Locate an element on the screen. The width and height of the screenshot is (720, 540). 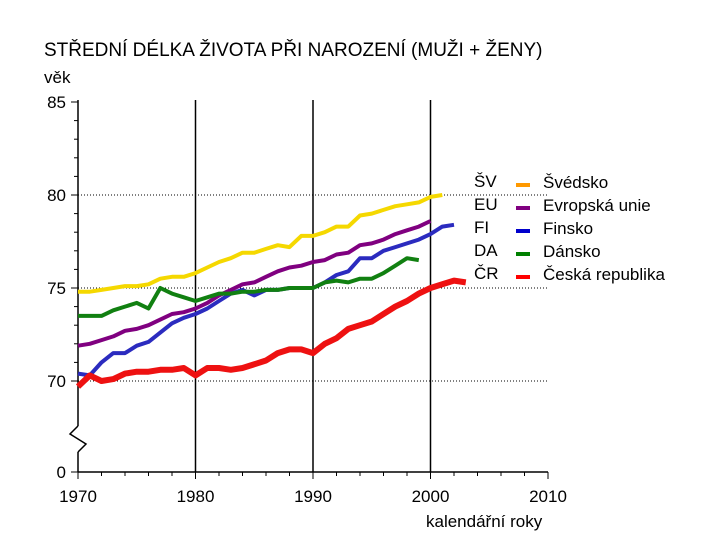
legend-swatch-cr is located at coordinates (523, 277).